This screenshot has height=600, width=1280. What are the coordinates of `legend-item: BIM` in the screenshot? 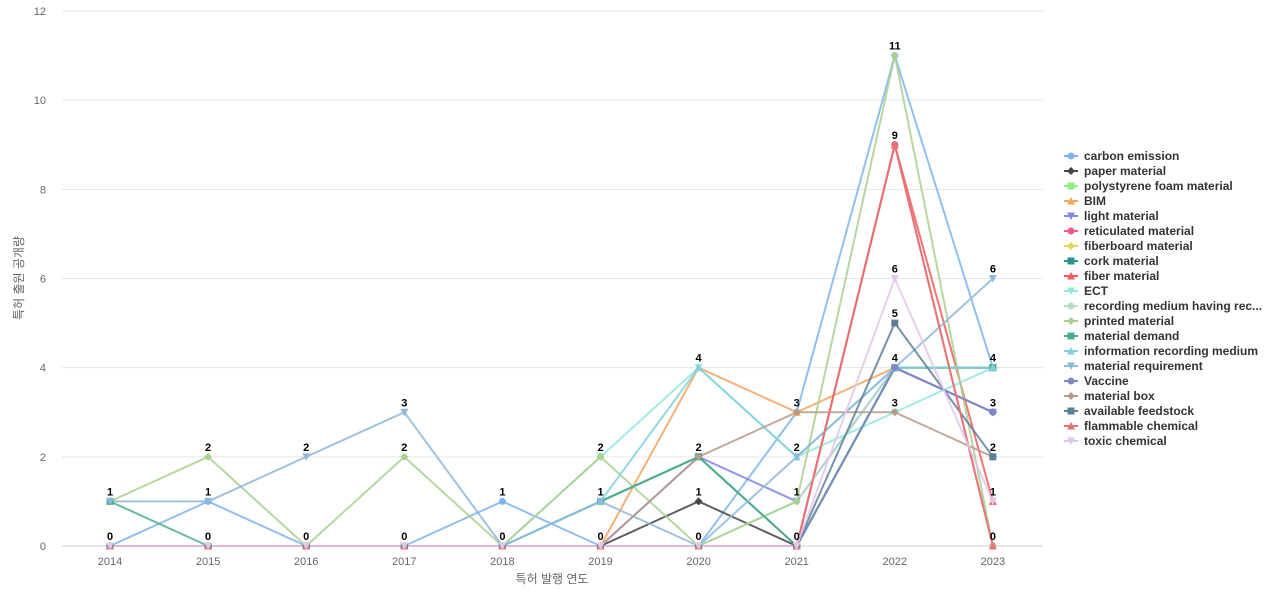 It's located at (1085, 201).